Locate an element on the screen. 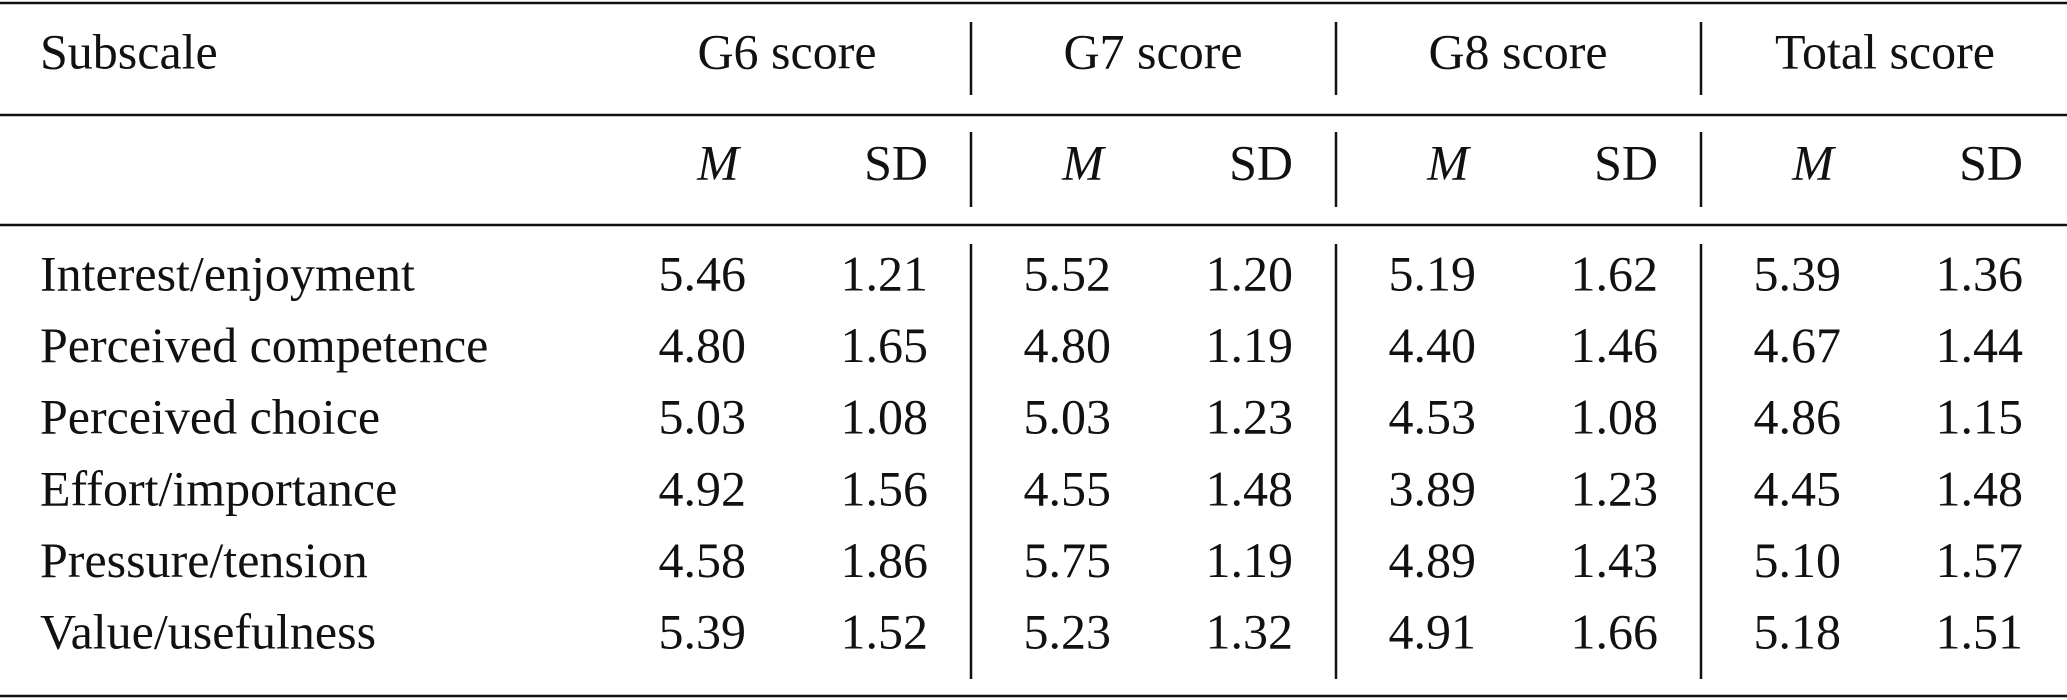 Image resolution: width=2067 pixels, height=700 pixels. cell-value: 5.52 is located at coordinates (1068, 273).